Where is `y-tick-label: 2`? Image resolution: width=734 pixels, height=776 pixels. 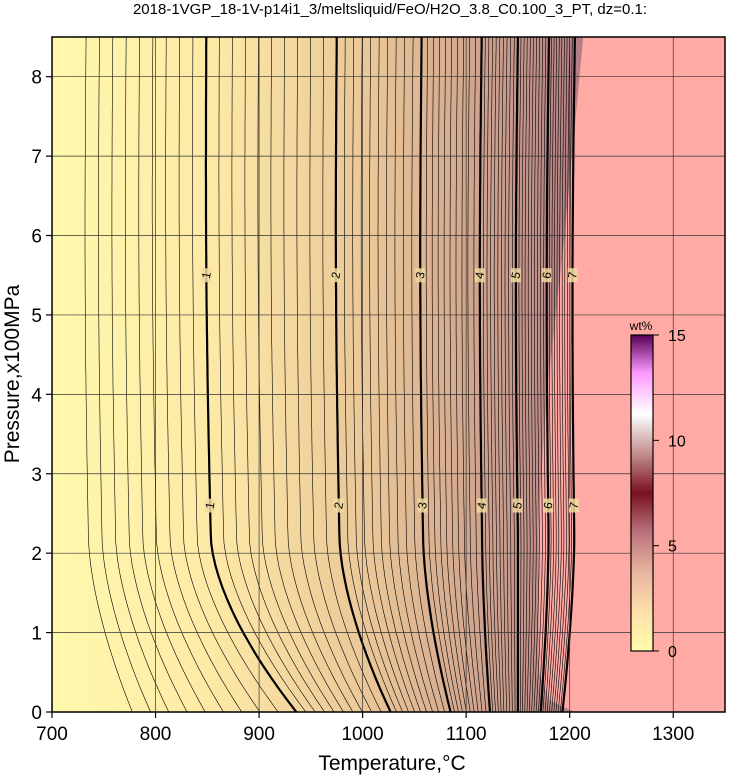
y-tick-label: 2 is located at coordinates (36, 554).